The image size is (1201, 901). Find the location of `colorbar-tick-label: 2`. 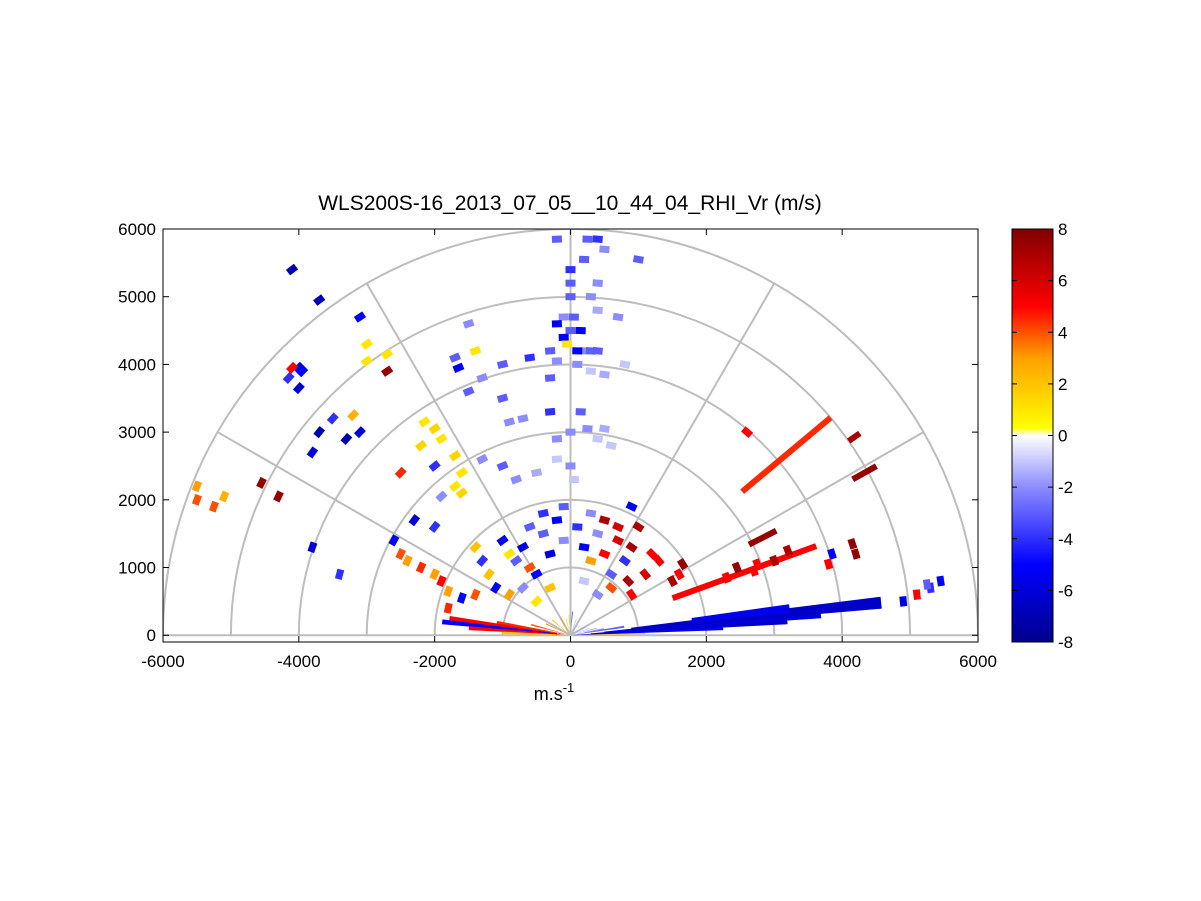

colorbar-tick-label: 2 is located at coordinates (1062, 384).